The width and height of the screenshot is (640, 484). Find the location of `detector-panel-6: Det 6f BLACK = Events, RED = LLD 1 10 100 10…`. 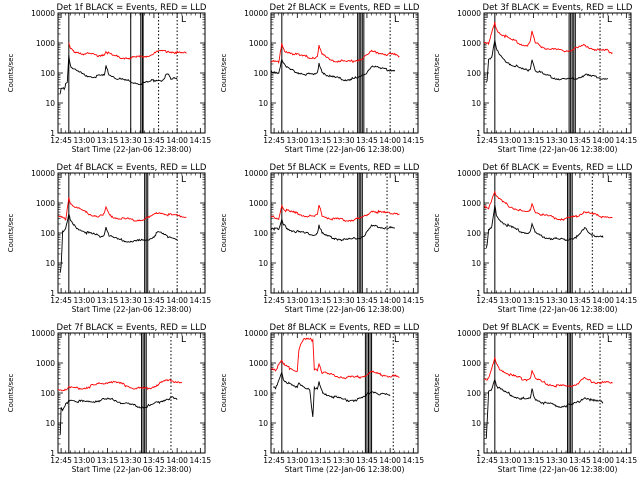

detector-panel-6: Det 6f BLACK = Events, RED = LLD 1 10 100 10… is located at coordinates (532, 240).